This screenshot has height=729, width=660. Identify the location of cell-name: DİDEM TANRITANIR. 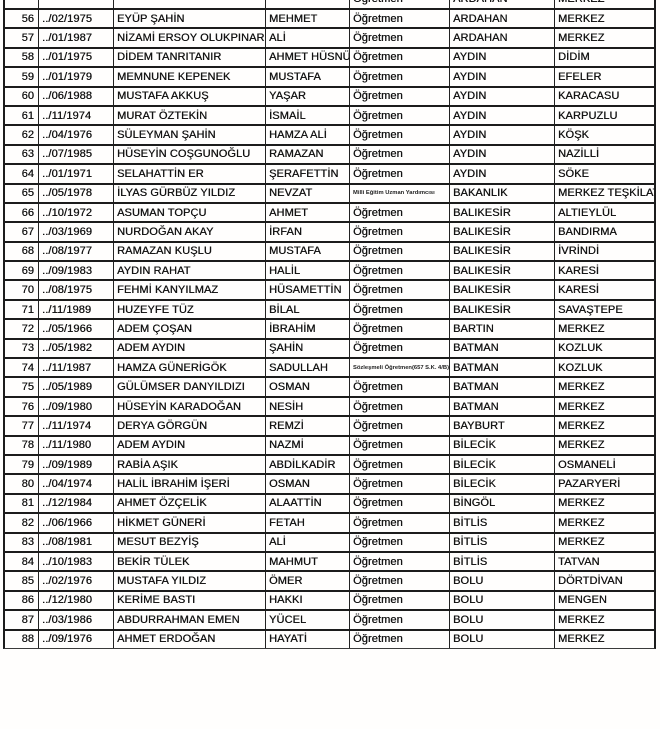
(190, 57).